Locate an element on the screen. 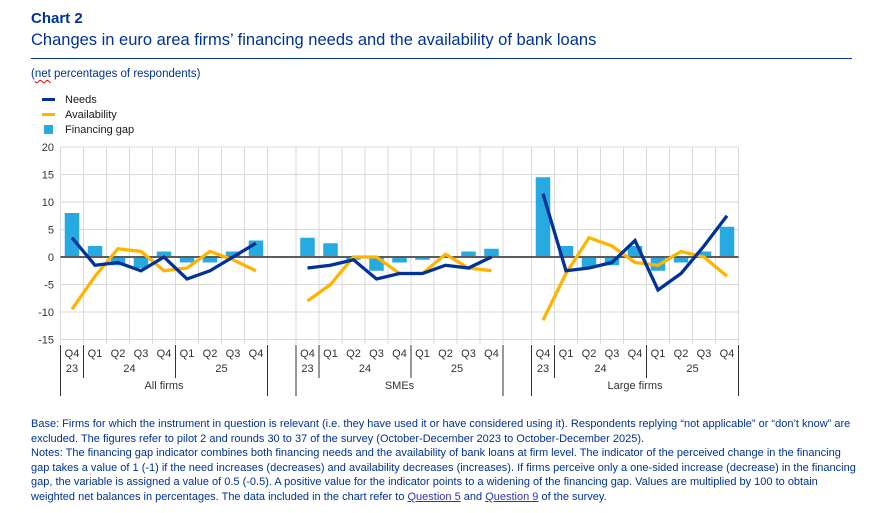 This screenshot has height=513, width=883. legend-label-needs: Needs is located at coordinates (81, 99).